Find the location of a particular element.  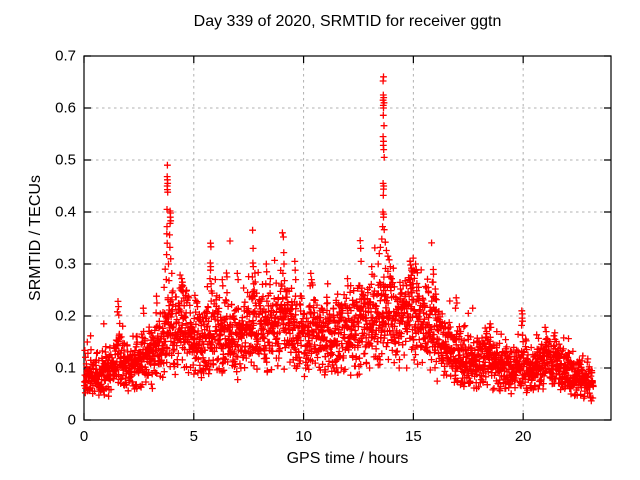

x-tick-label: 20 is located at coordinates (523, 436).